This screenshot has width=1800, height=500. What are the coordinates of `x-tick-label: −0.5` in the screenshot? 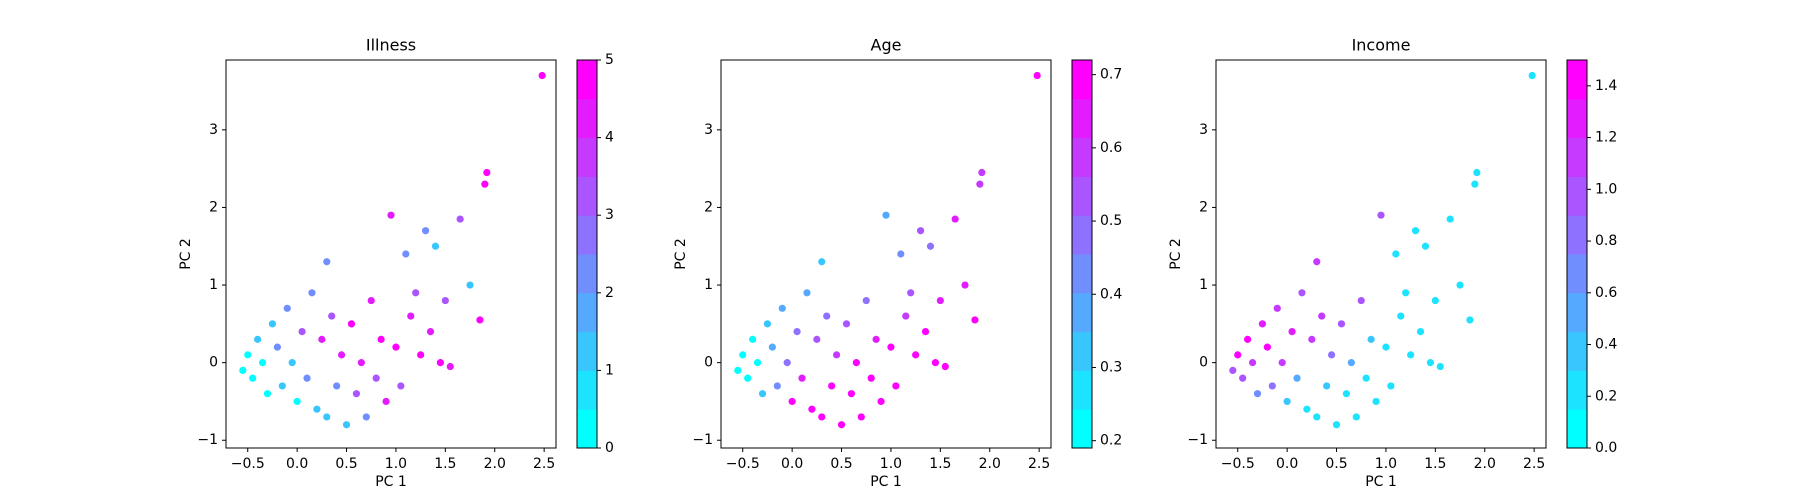 It's located at (743, 464).